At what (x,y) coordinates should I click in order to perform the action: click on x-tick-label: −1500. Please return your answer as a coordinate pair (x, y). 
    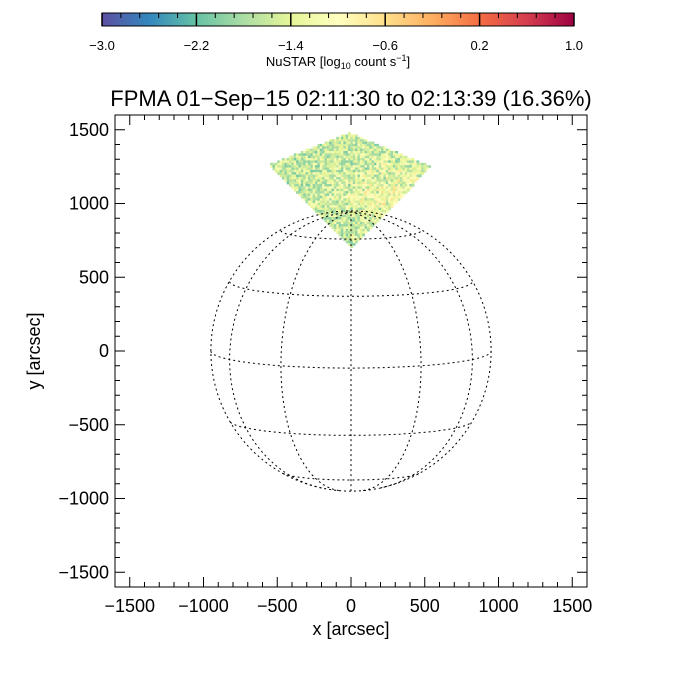
    Looking at the image, I should click on (129, 606).